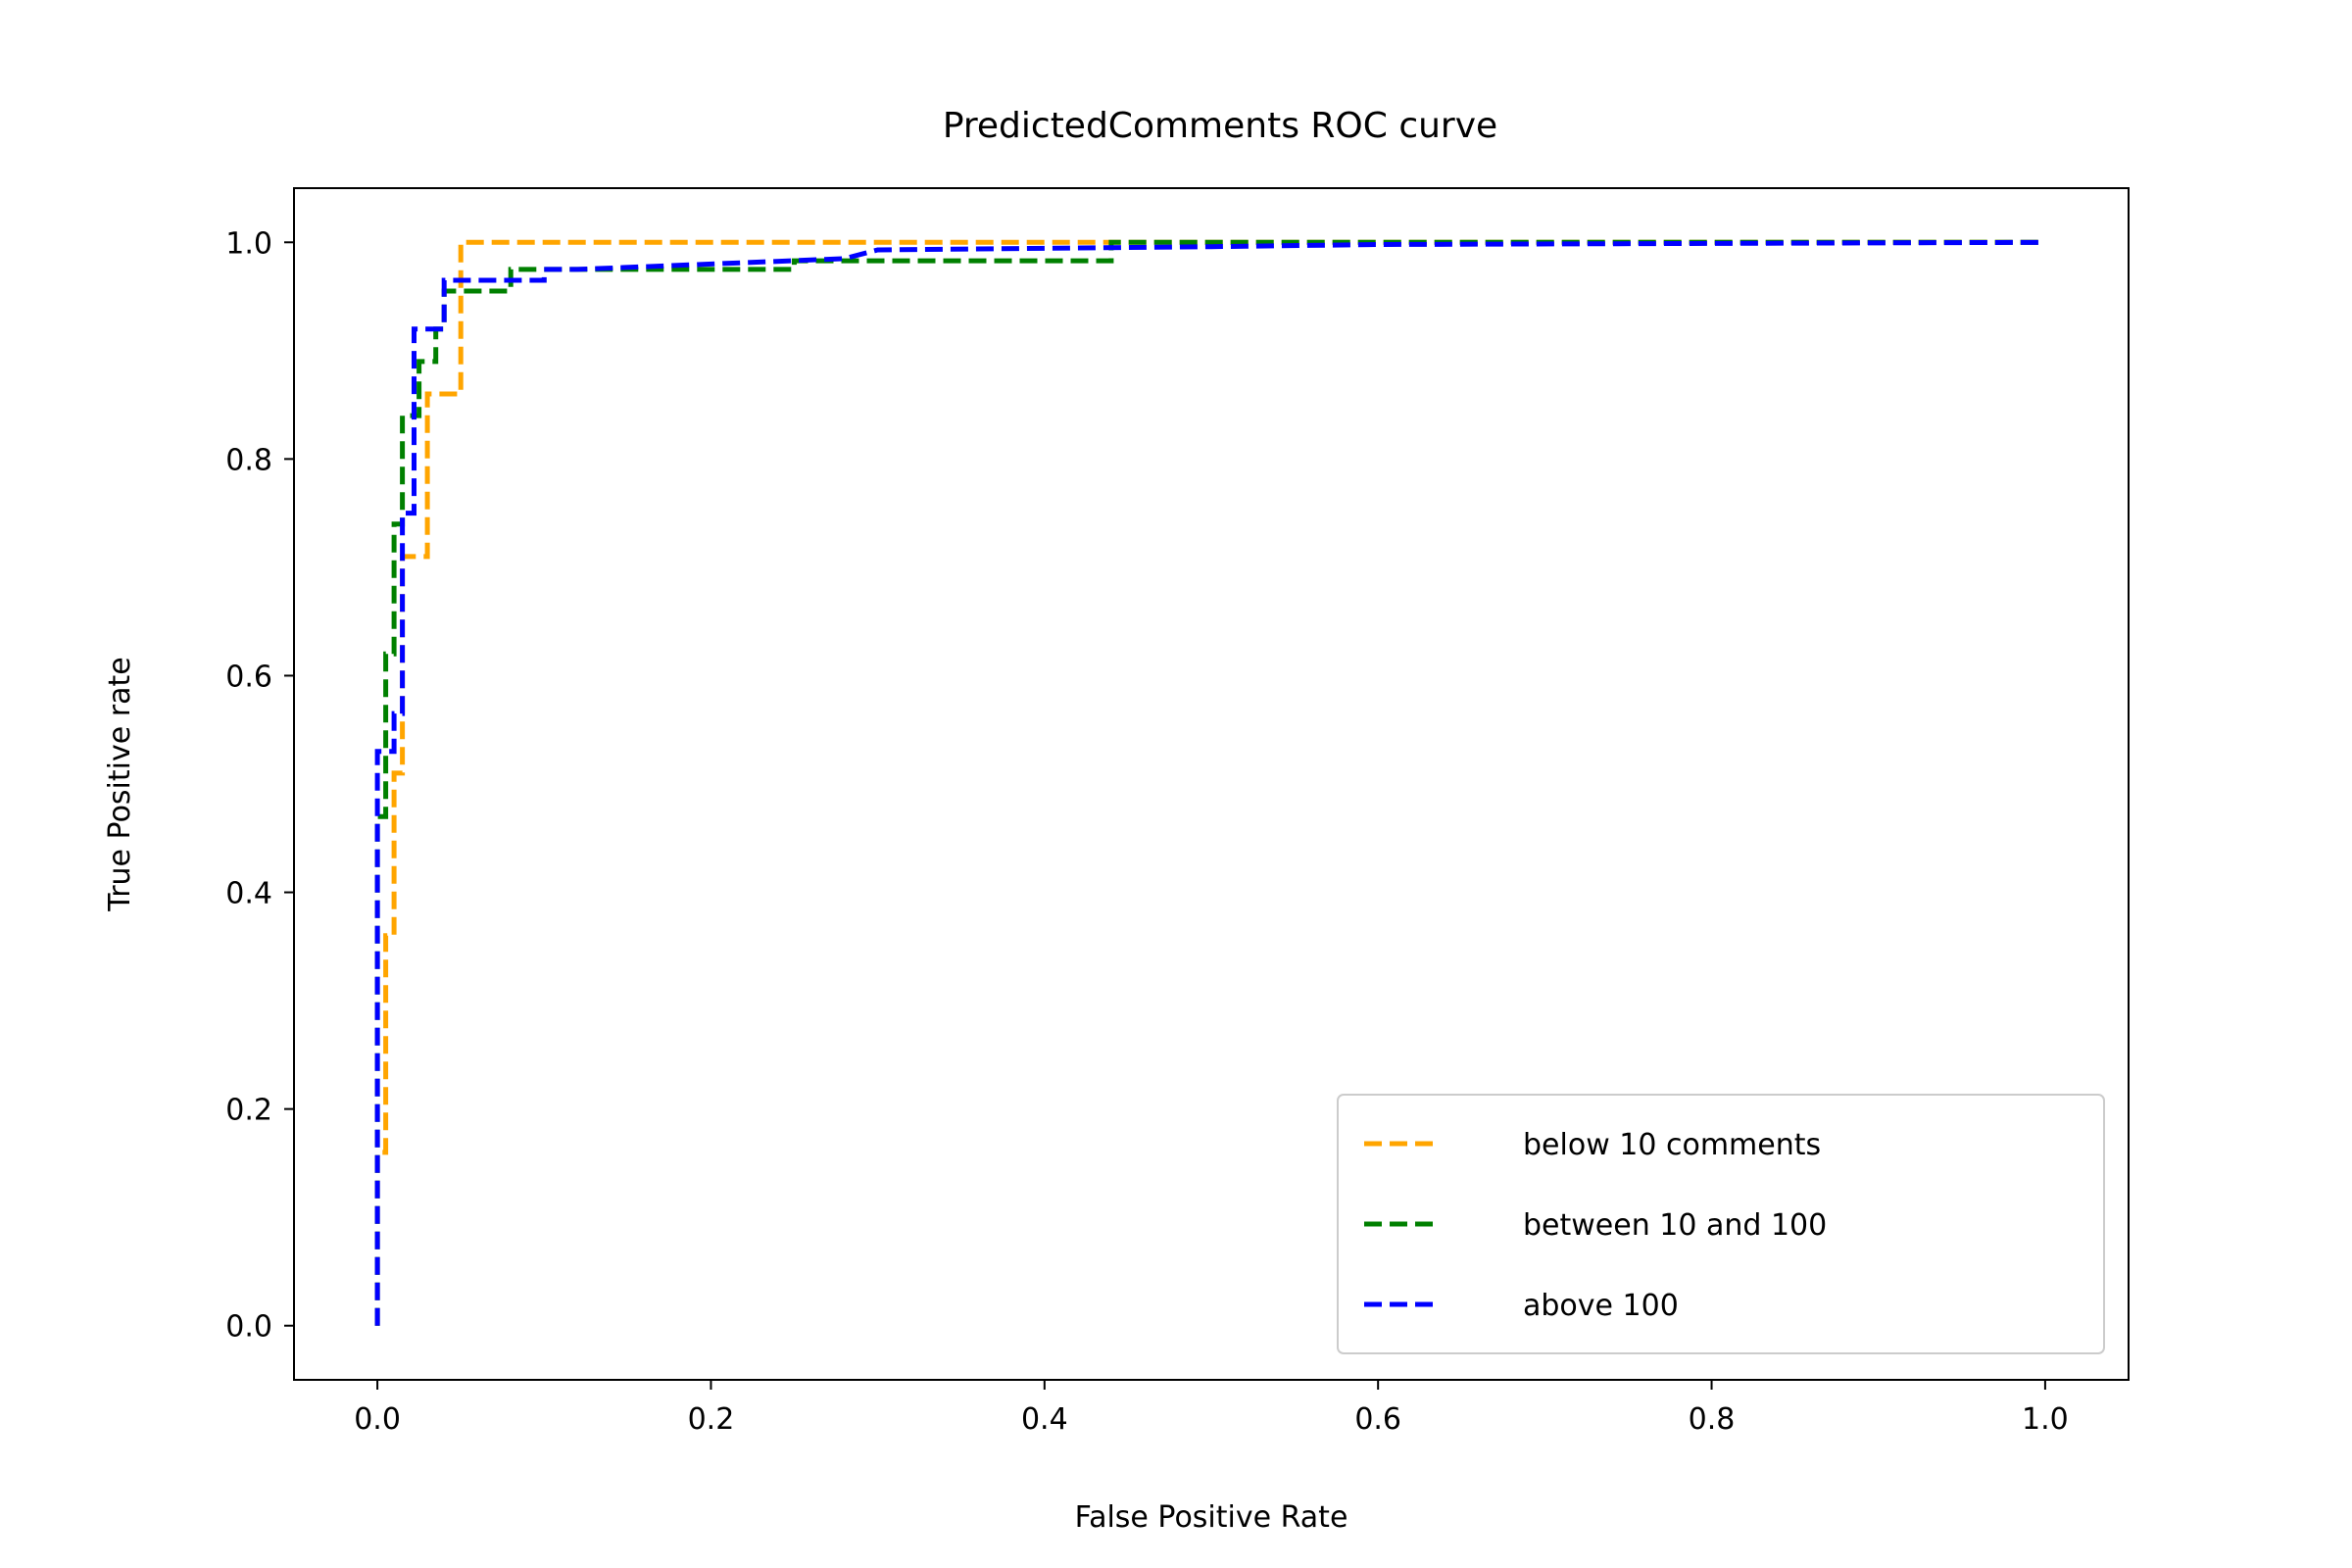 The height and width of the screenshot is (1568, 2352). I want to click on chart-title: PredictedComments ROC curve, so click(1220, 126).